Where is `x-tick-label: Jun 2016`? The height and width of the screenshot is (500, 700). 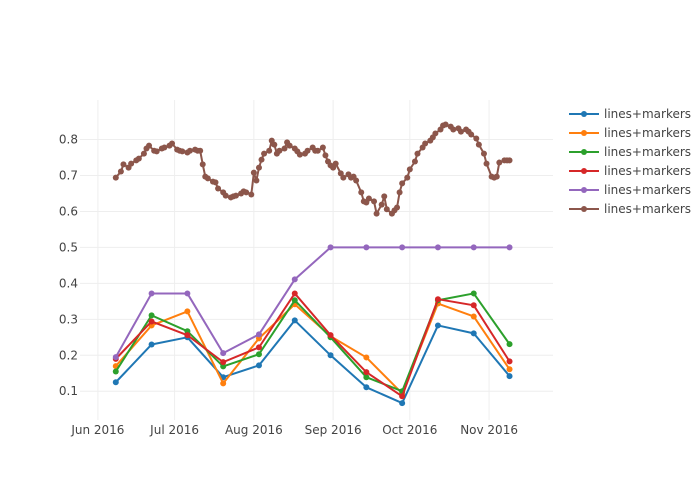
x-tick-label: Jun 2016 is located at coordinates (97, 430).